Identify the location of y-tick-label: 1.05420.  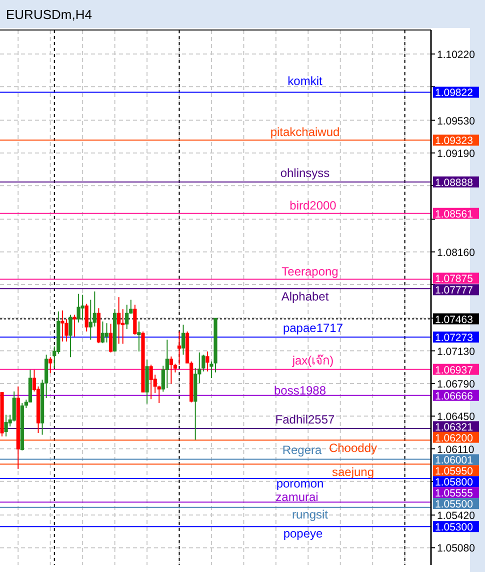
(456, 516).